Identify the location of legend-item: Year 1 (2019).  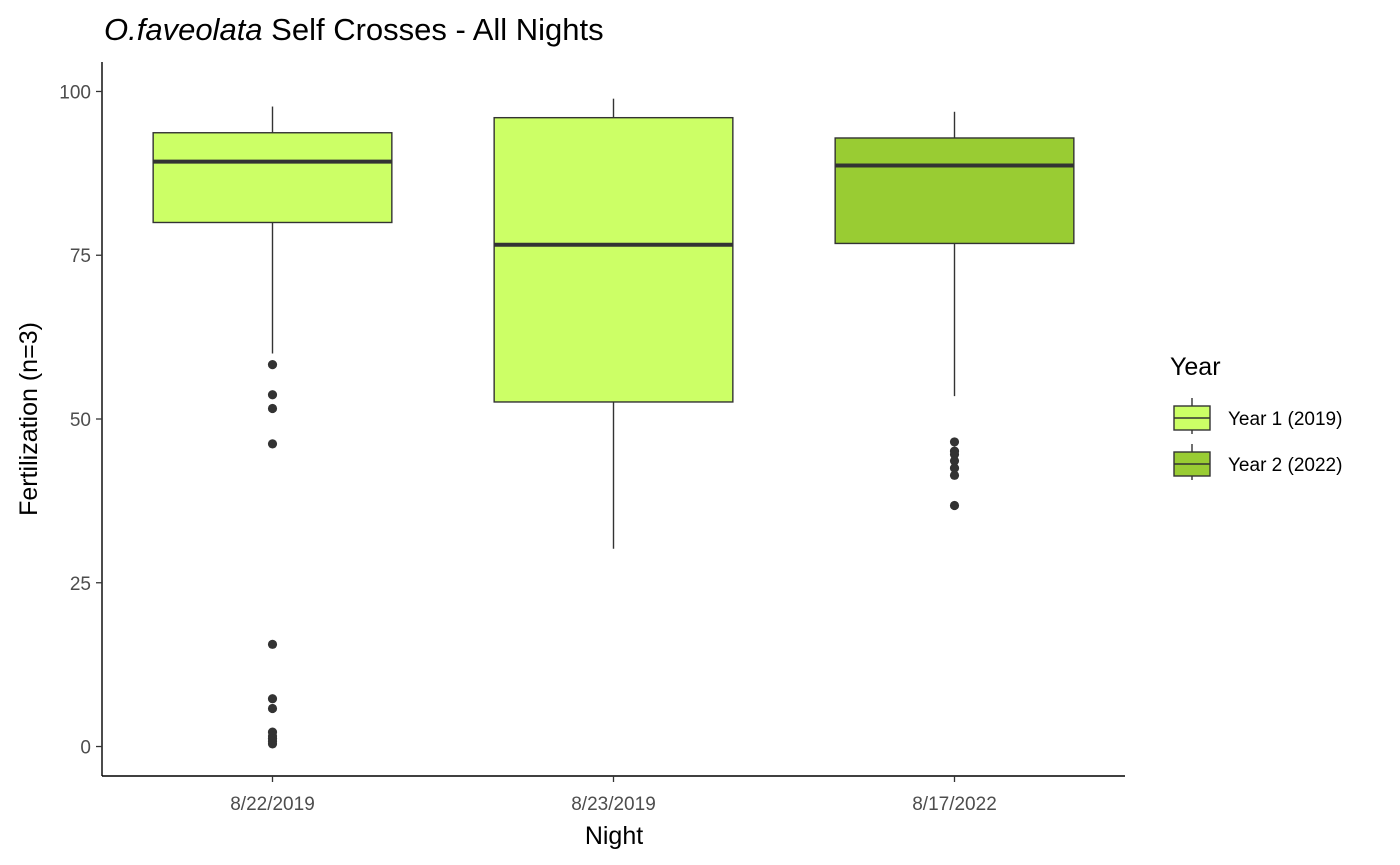
(1257, 416).